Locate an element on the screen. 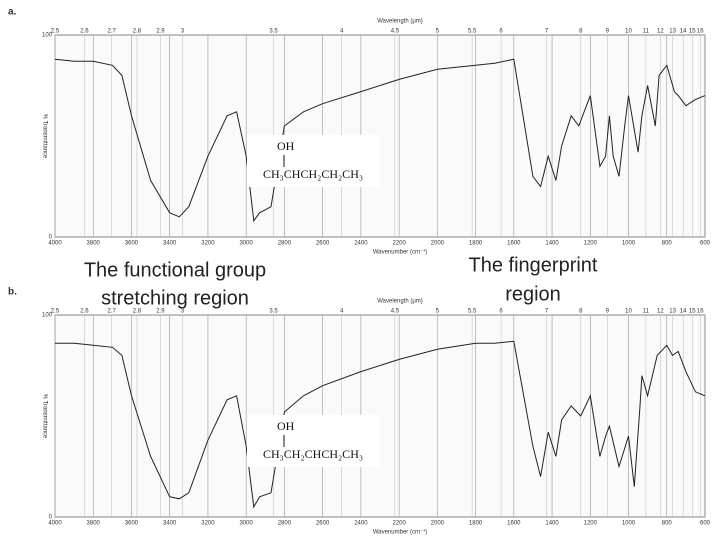 Image resolution: width=720 pixels, height=540 pixels. annotation-line: The fingerprint is located at coordinates (533, 265).